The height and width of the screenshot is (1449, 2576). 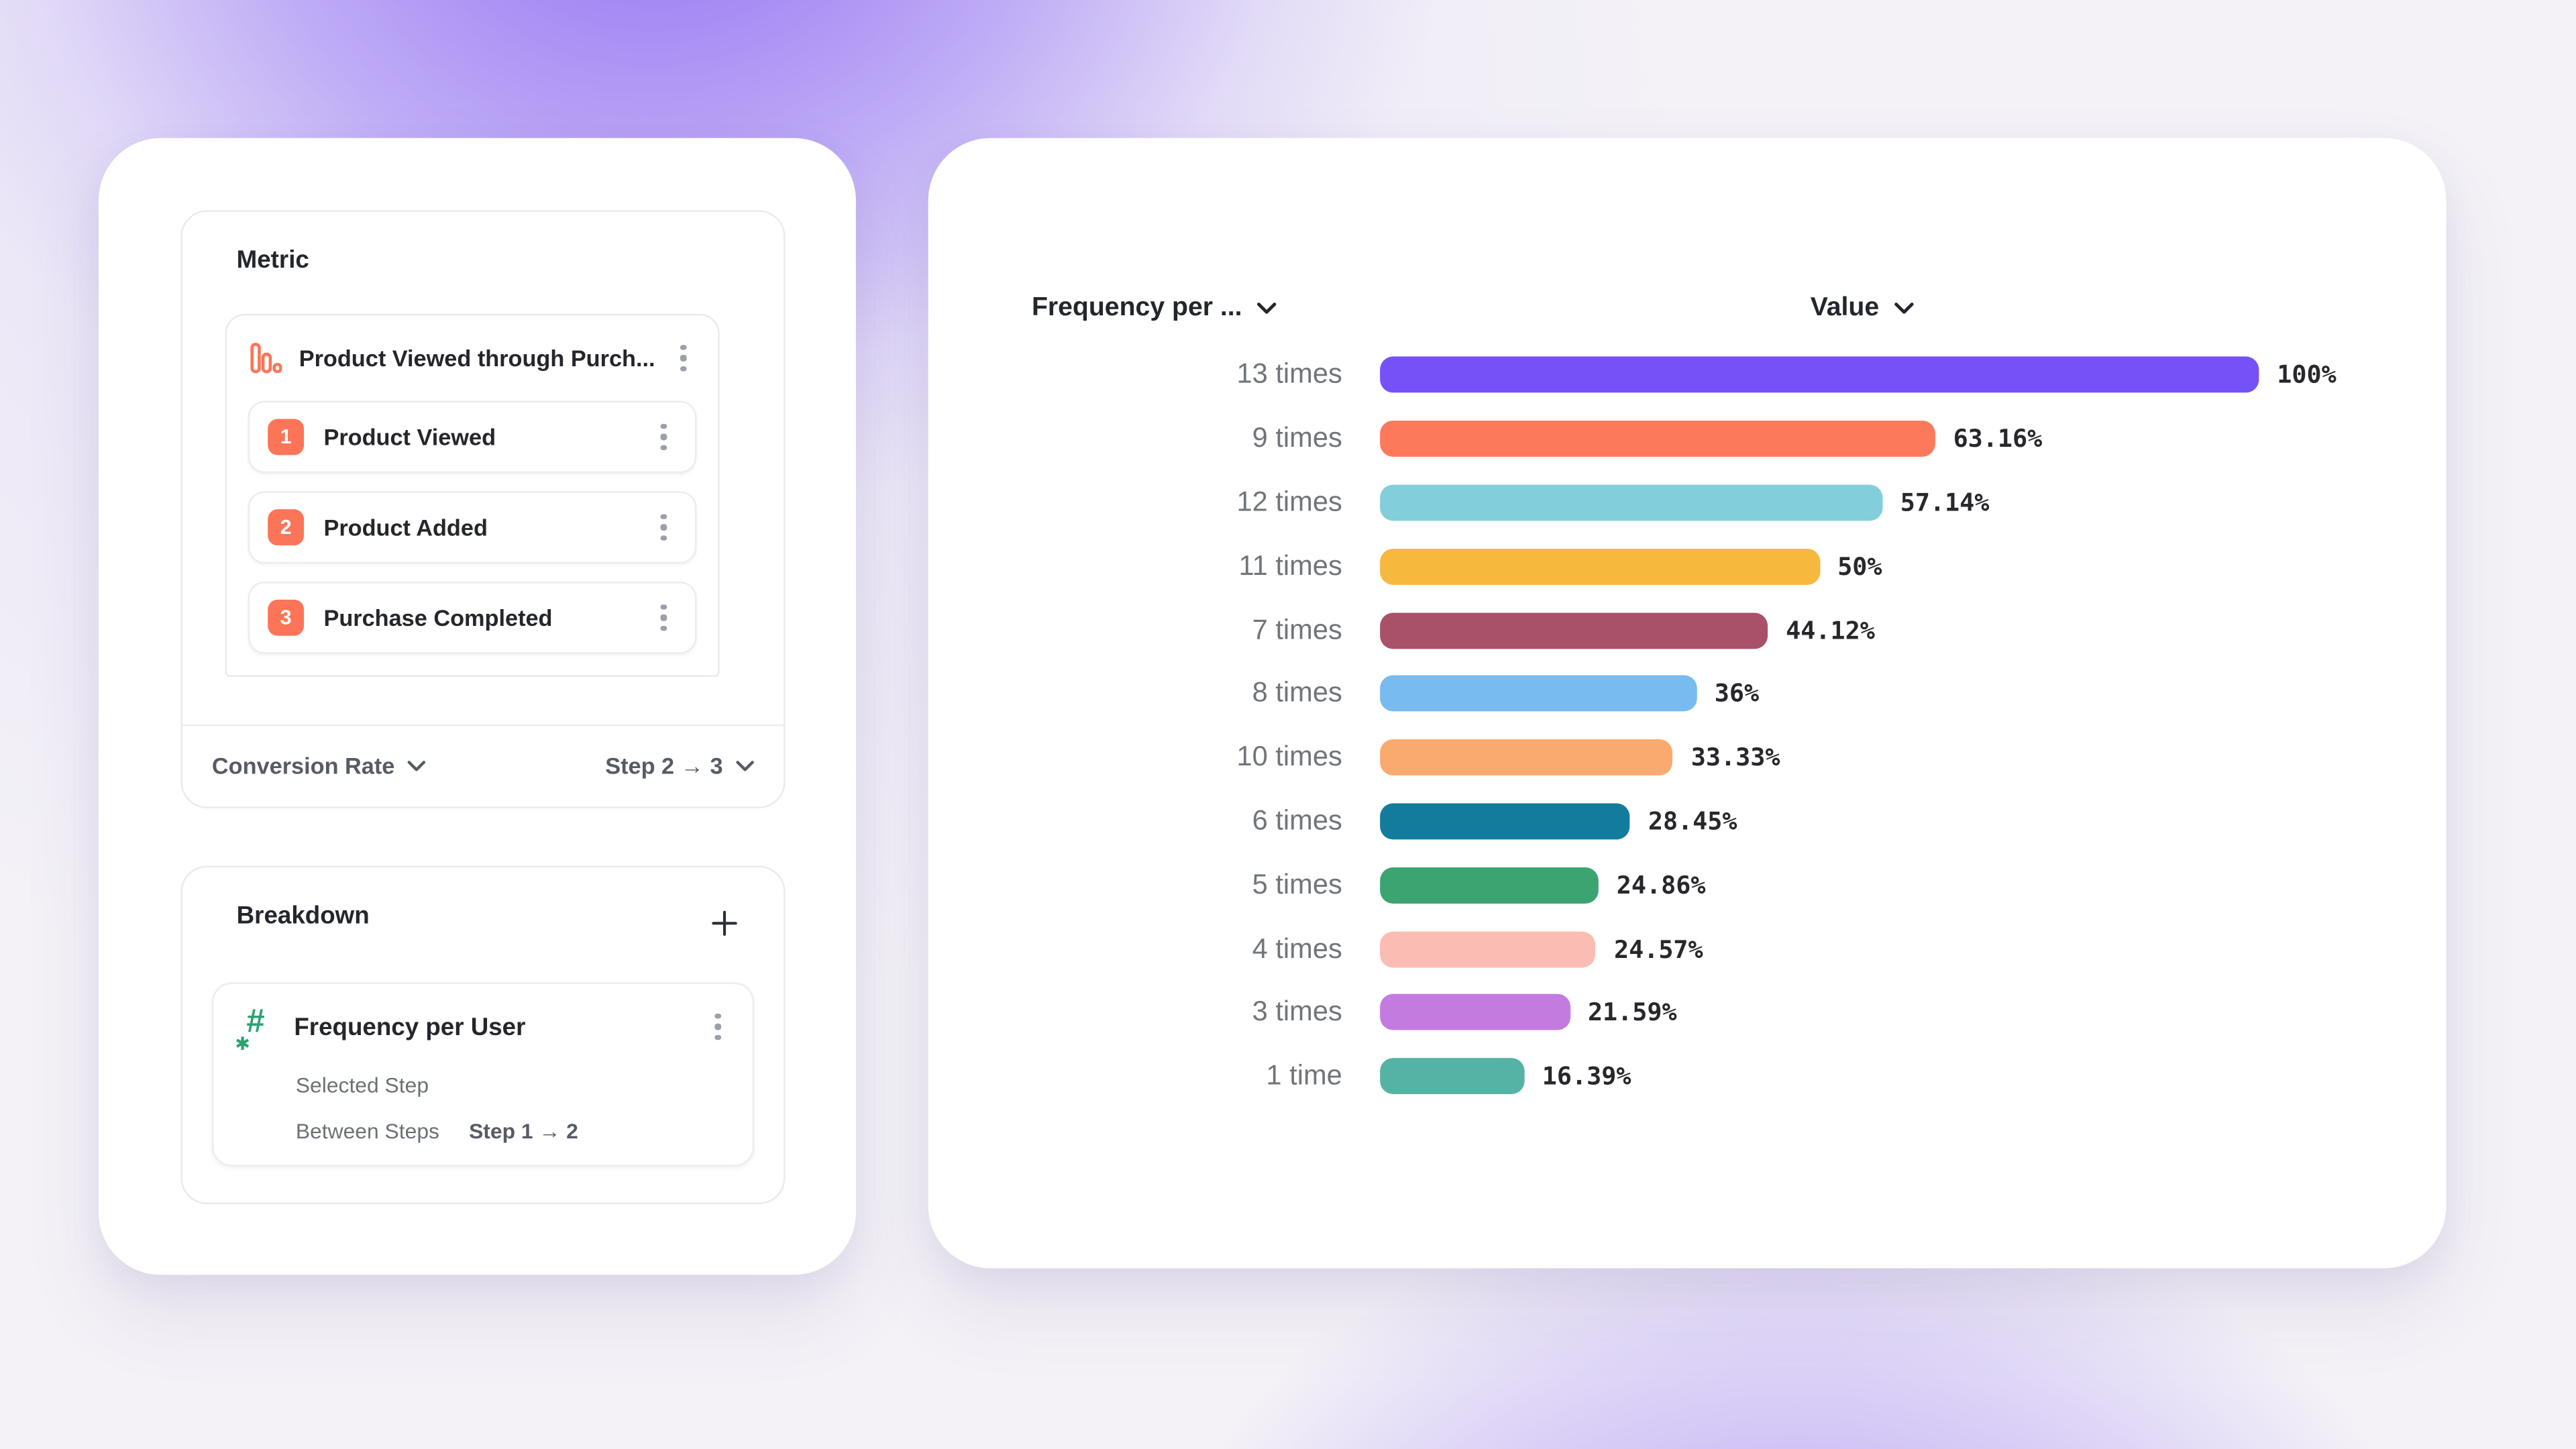 I want to click on chart-value-header: Value, so click(x=1862, y=308).